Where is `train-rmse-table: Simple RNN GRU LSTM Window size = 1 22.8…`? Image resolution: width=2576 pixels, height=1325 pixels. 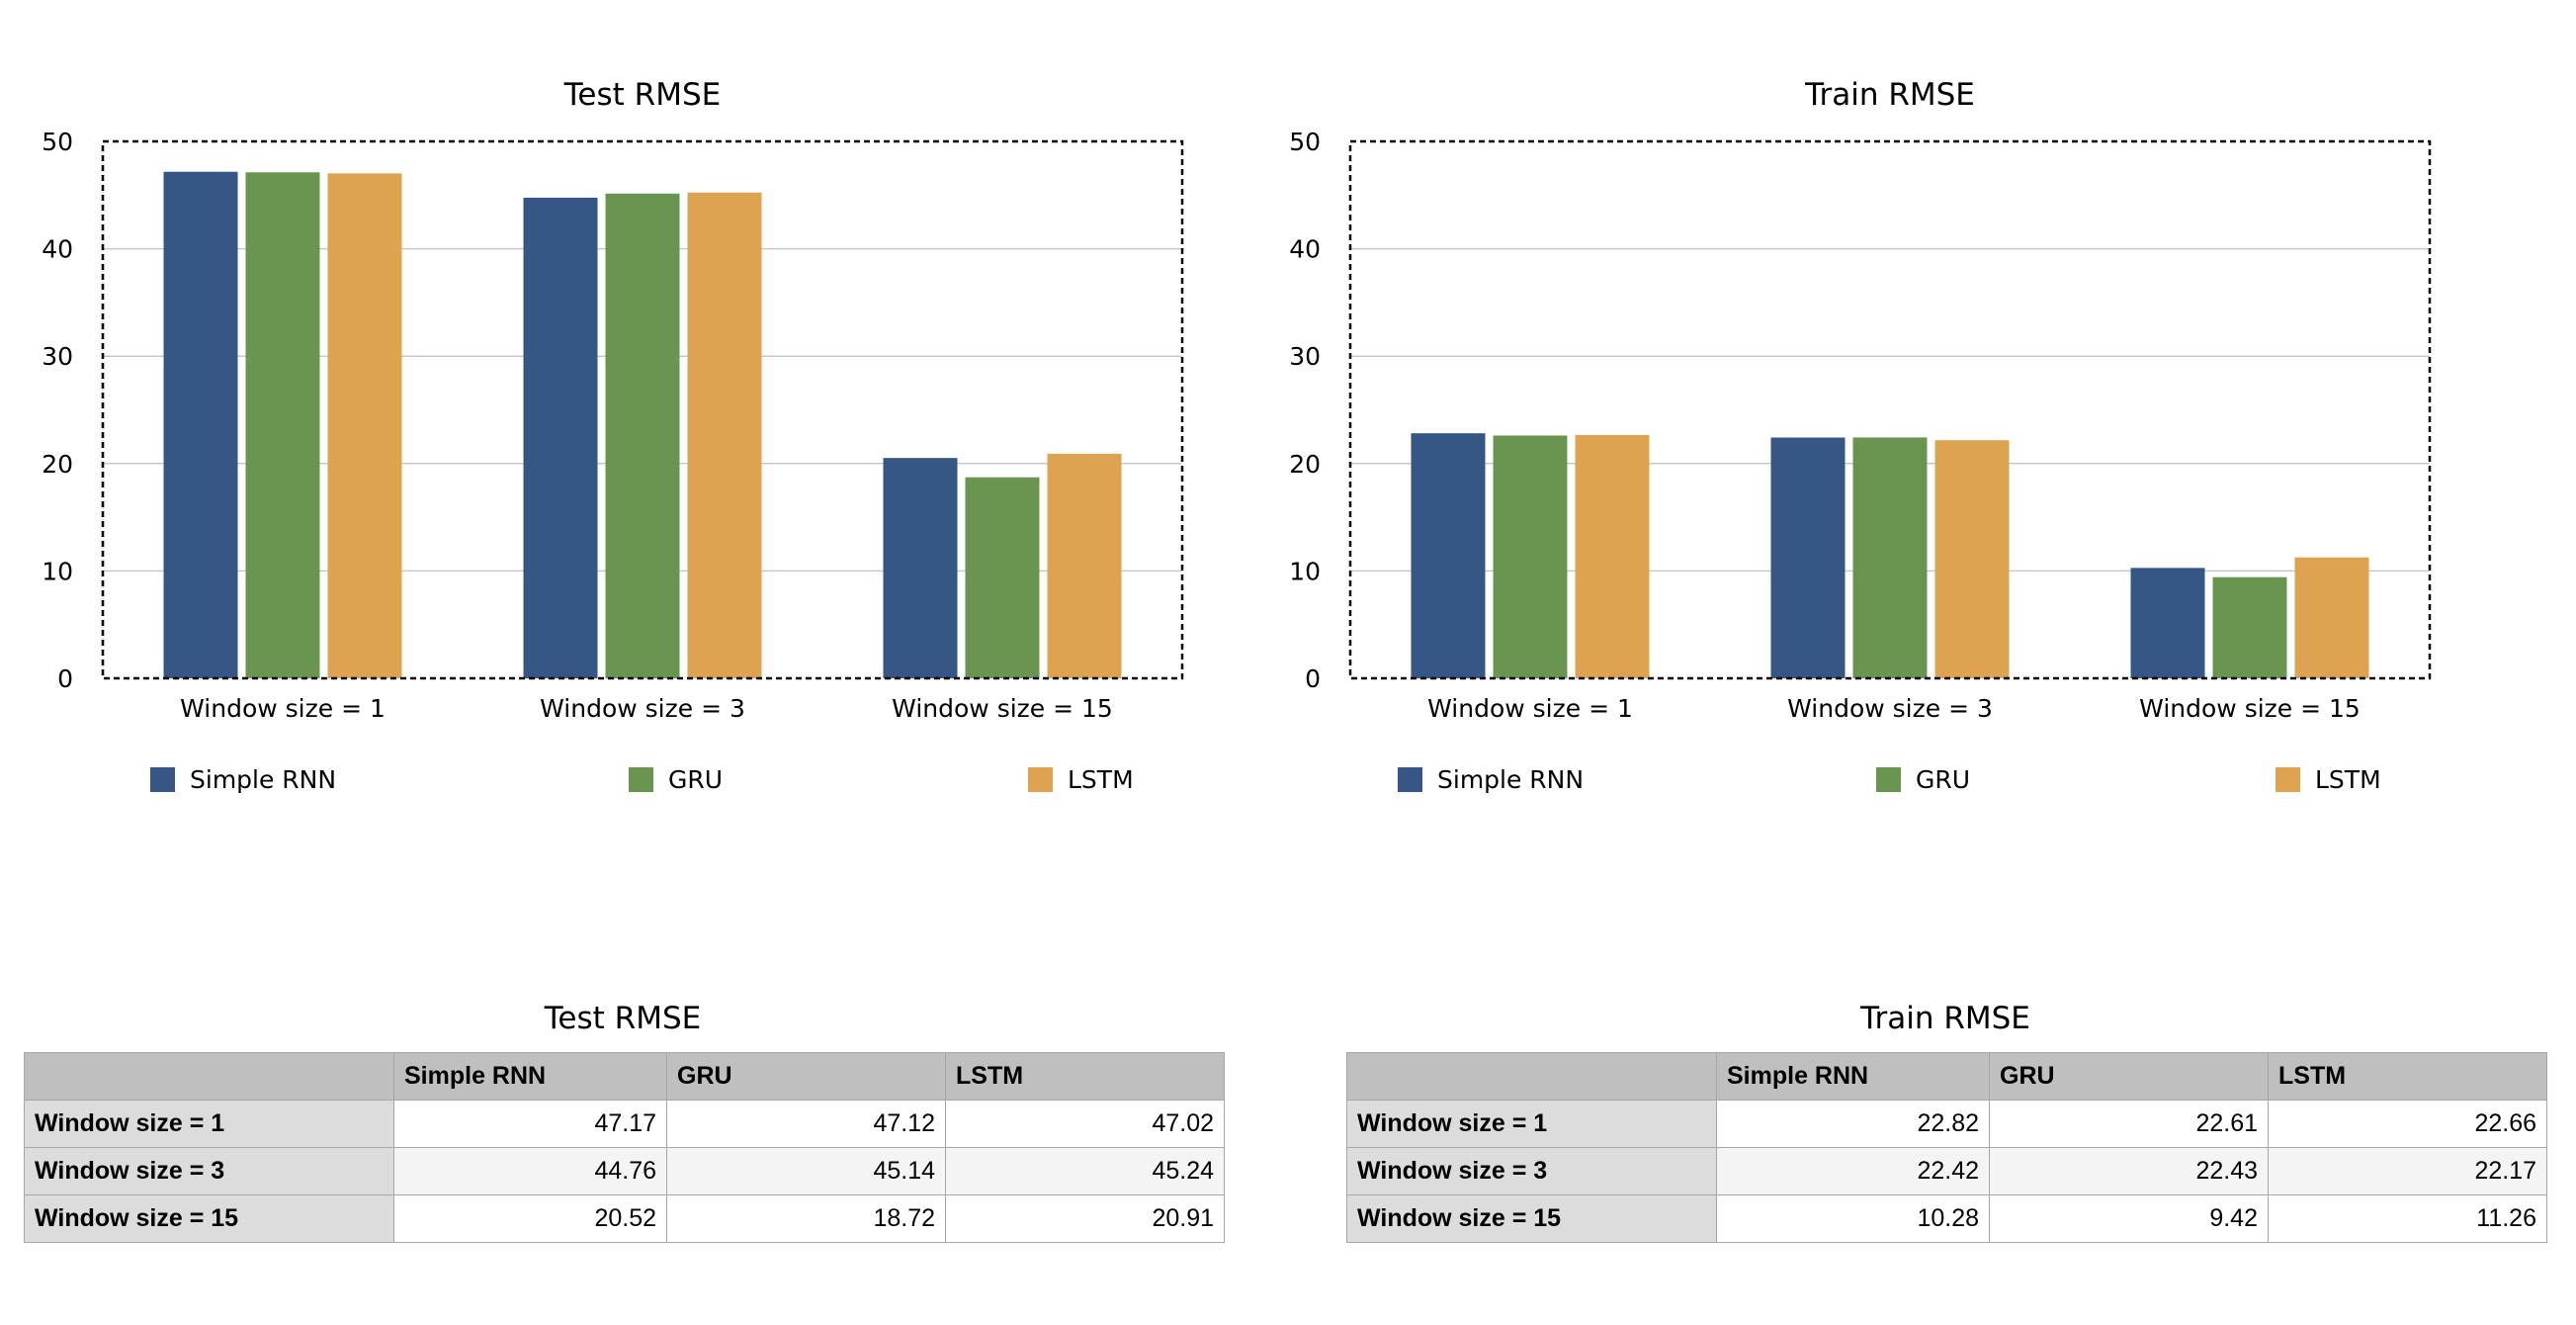 train-rmse-table: Simple RNN GRU LSTM Window size = 1 22.8… is located at coordinates (1946, 1147).